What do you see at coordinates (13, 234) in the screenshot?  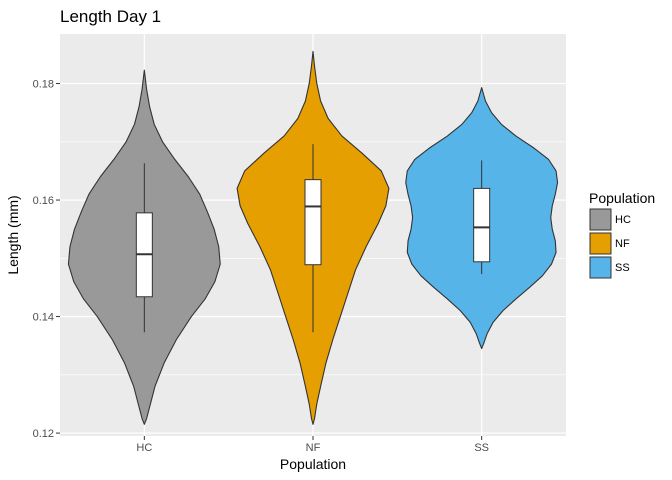 I see `y-axis-title: Length (mm)` at bounding box center [13, 234].